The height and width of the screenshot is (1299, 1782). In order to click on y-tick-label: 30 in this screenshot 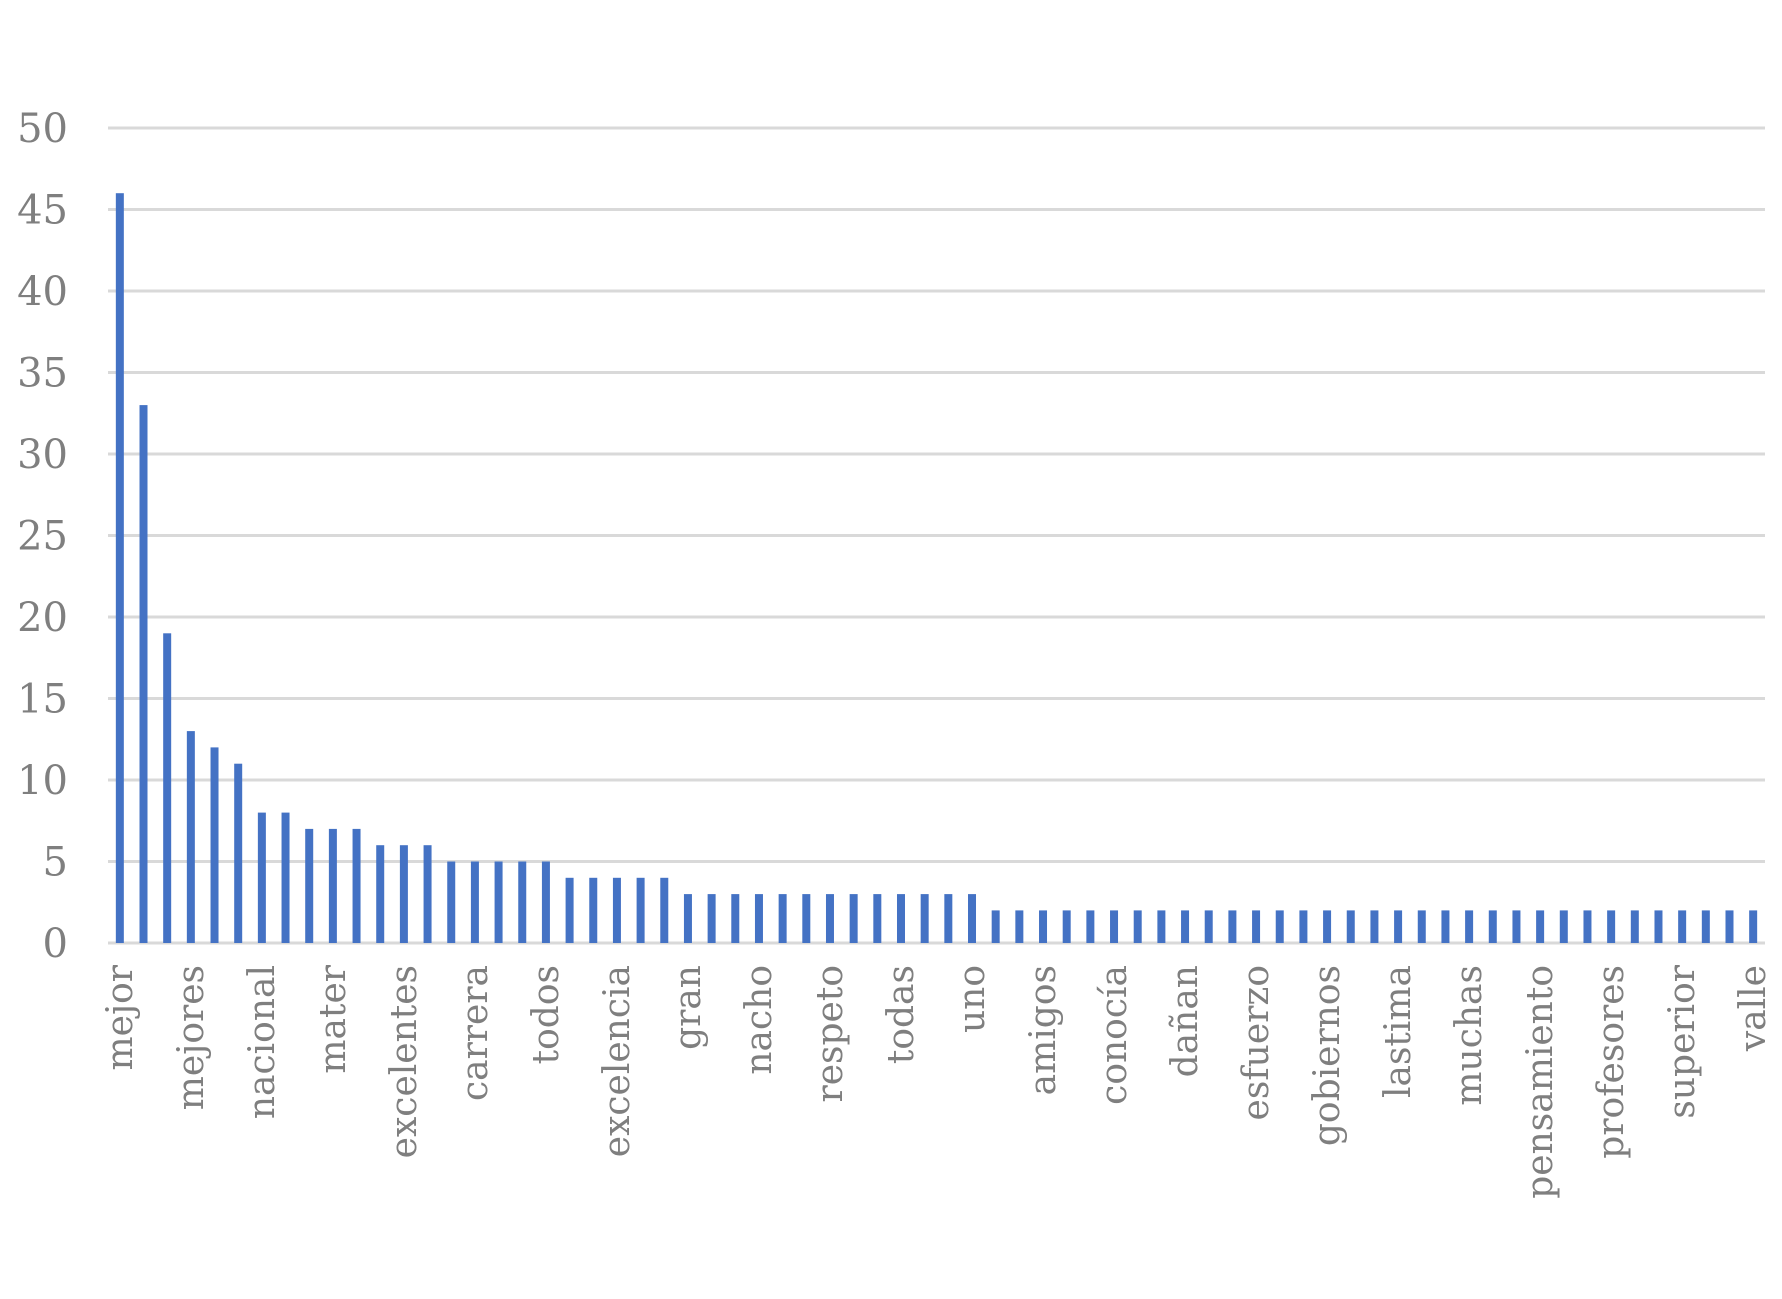, I will do `click(42, 455)`.